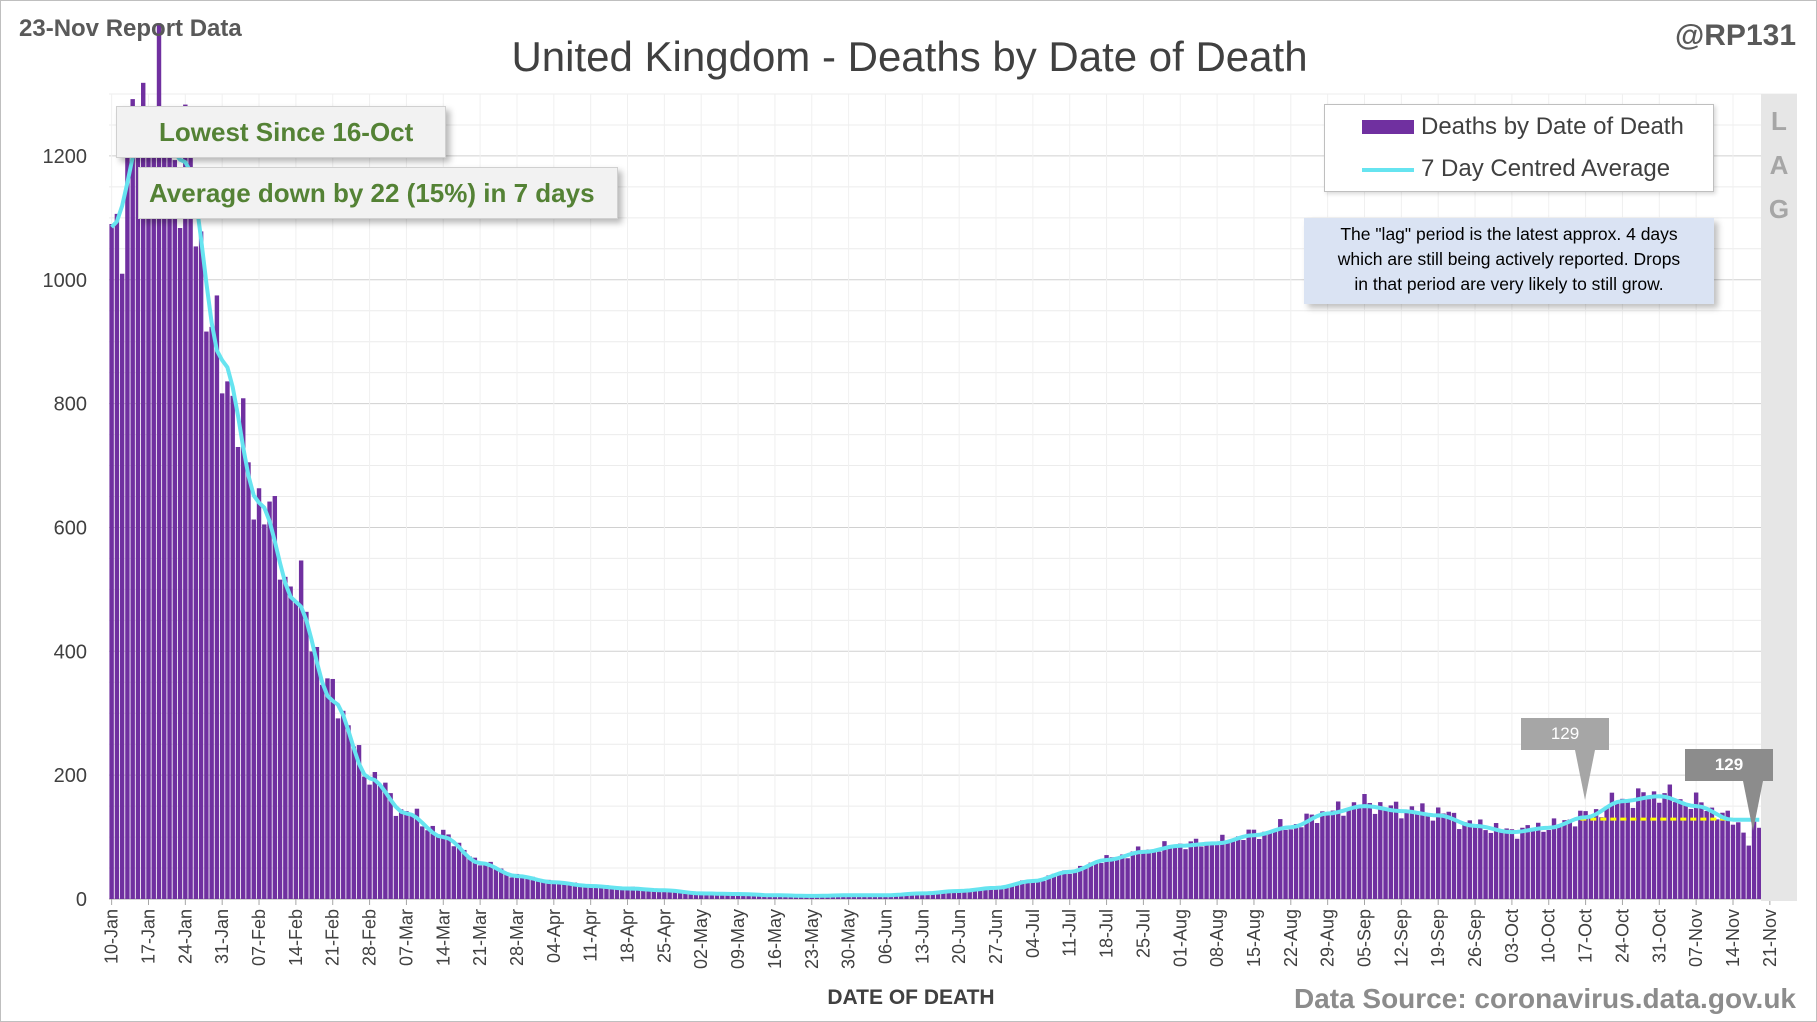  Describe the element at coordinates (1438, 938) in the screenshot. I see `x-tick-label: 19-Sep` at that location.